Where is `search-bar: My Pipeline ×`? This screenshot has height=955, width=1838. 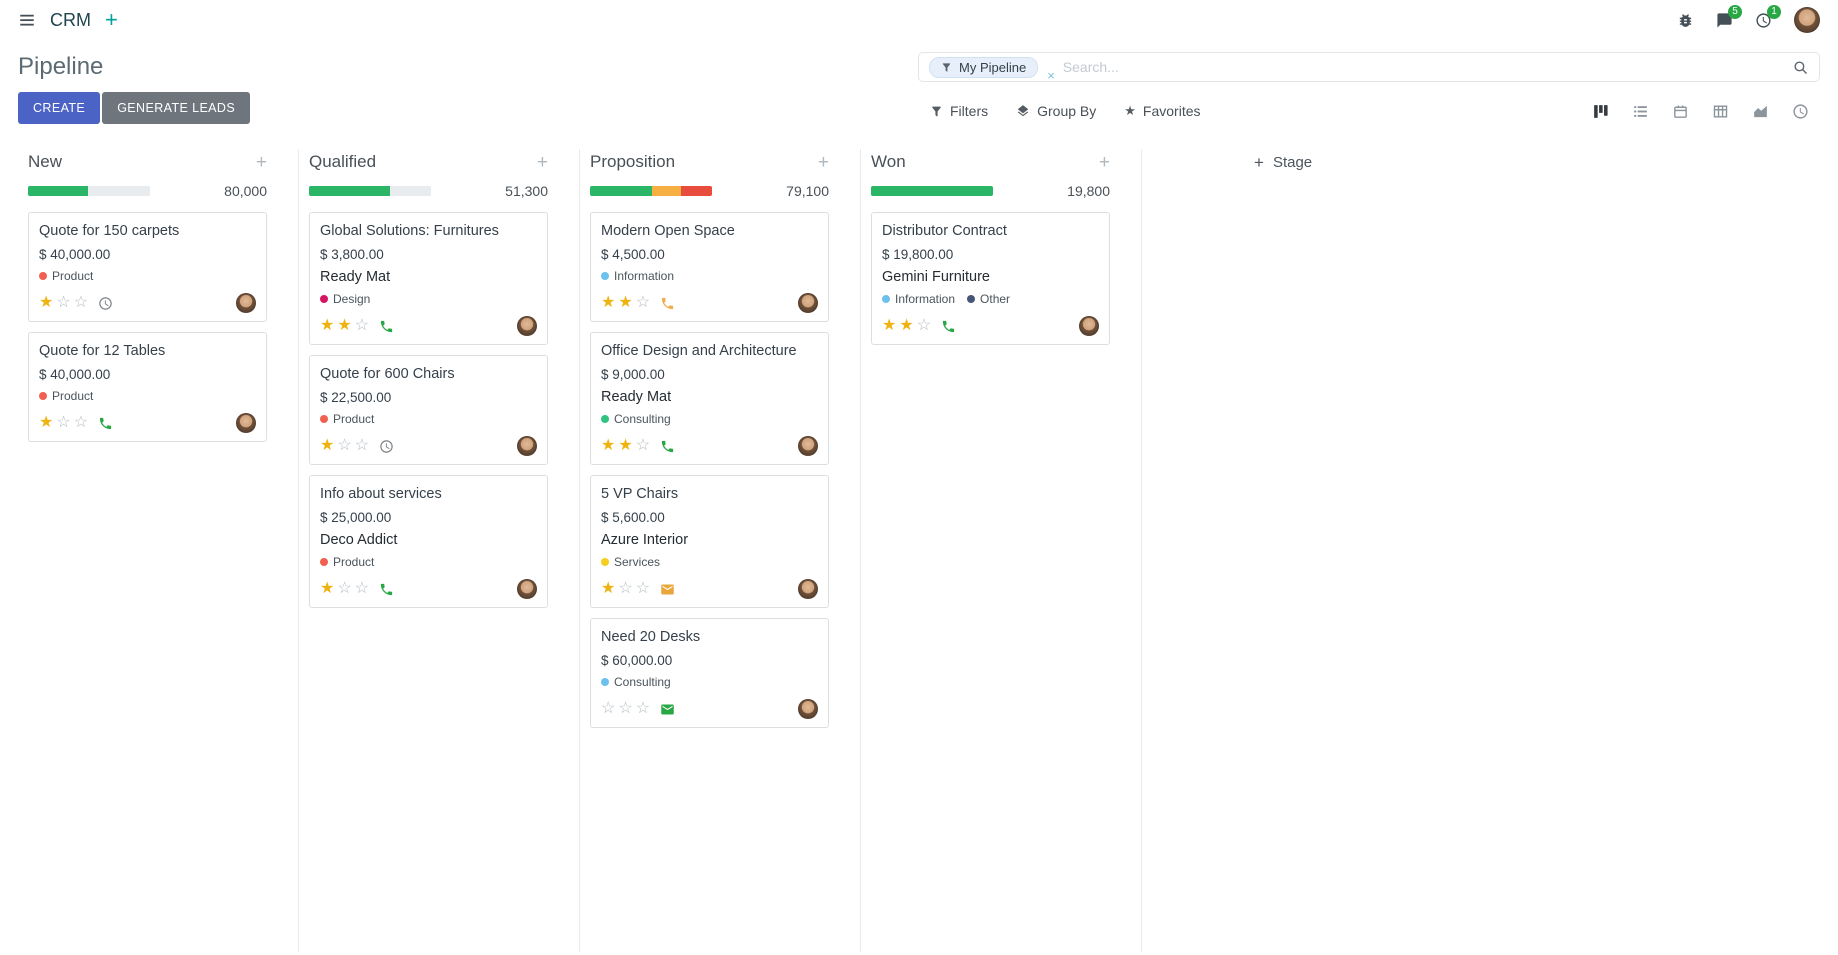 search-bar: My Pipeline × is located at coordinates (1369, 67).